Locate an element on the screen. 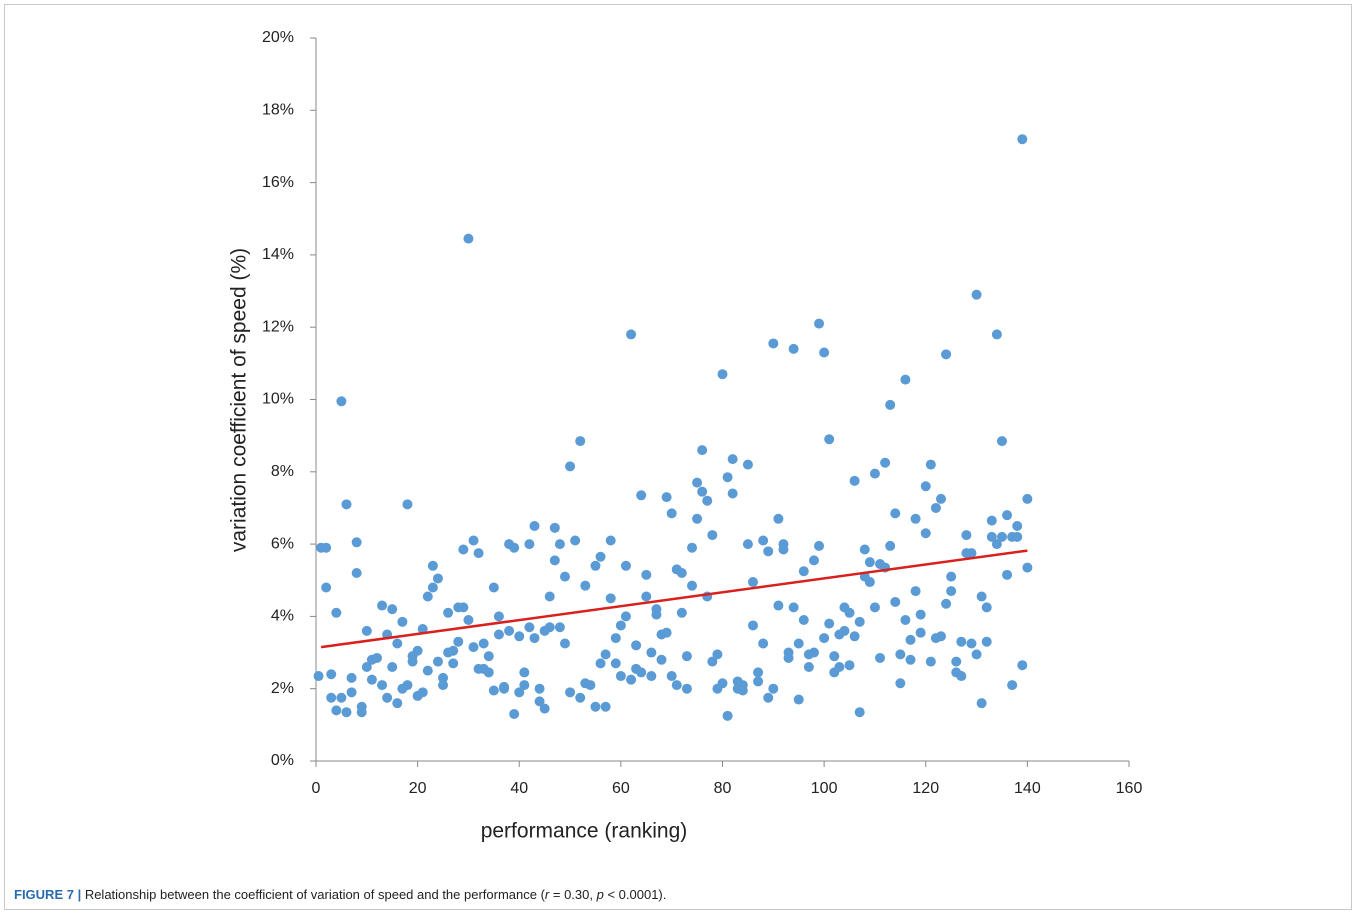 The image size is (1358, 916). y-tick-label: 2% is located at coordinates (282, 688).